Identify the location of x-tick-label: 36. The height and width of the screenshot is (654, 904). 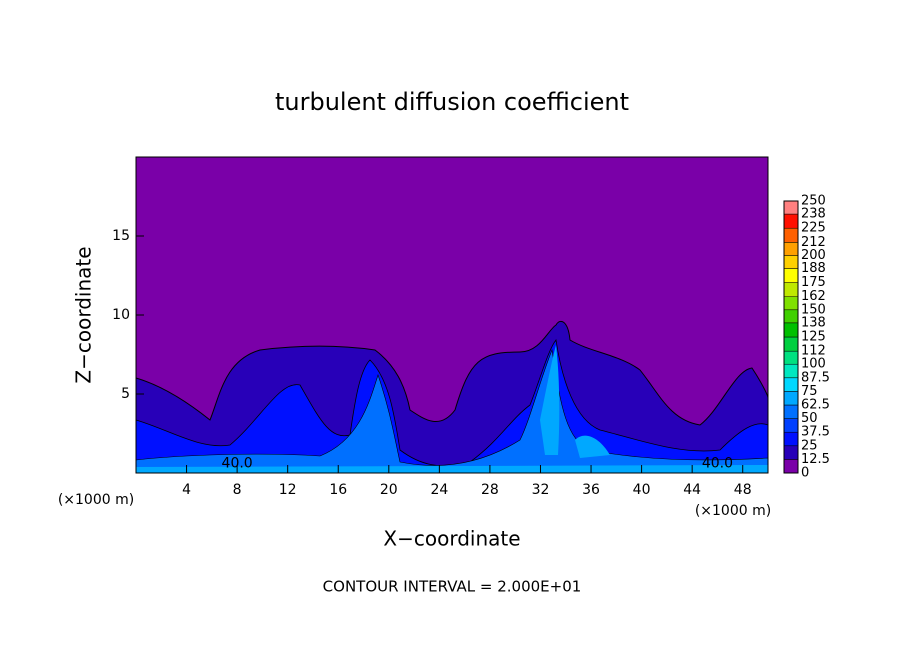
(591, 490).